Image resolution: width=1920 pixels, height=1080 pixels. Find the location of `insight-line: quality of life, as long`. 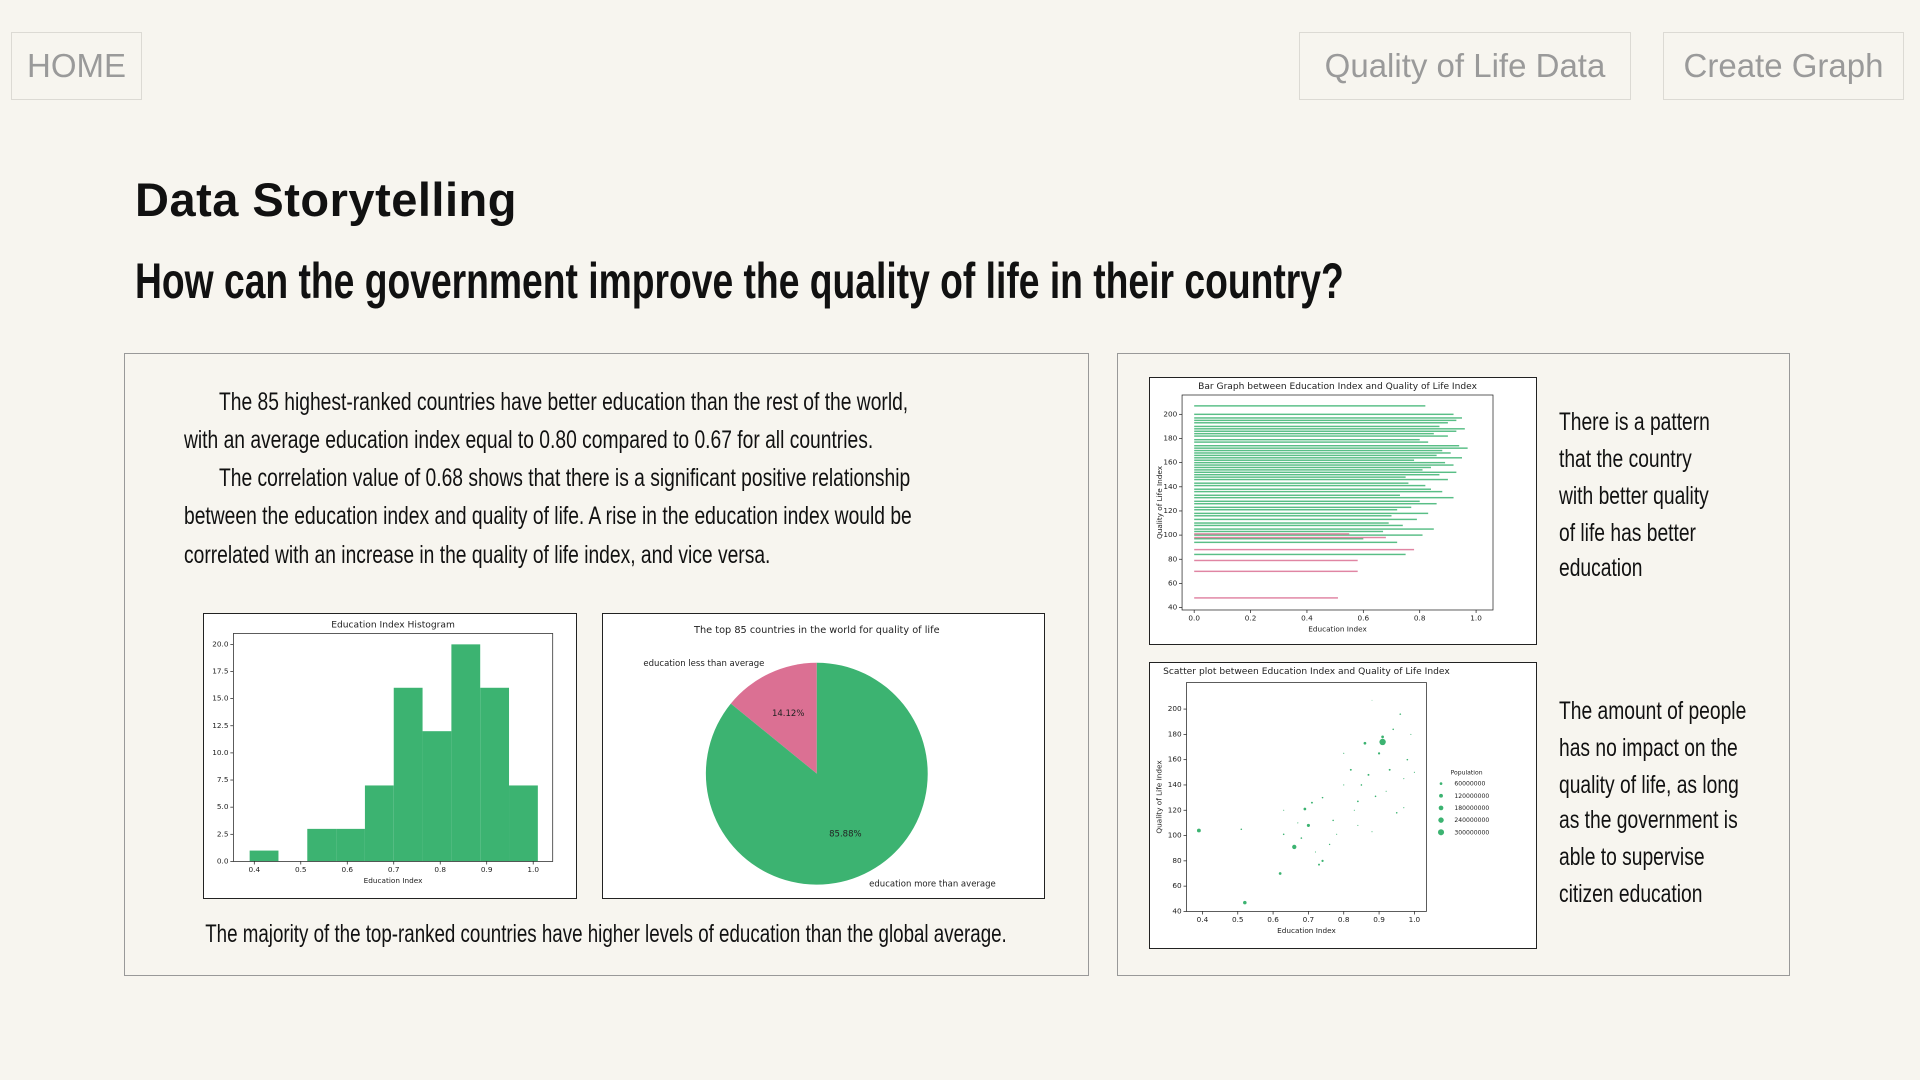

insight-line: quality of life, as long is located at coordinates (1649, 784).